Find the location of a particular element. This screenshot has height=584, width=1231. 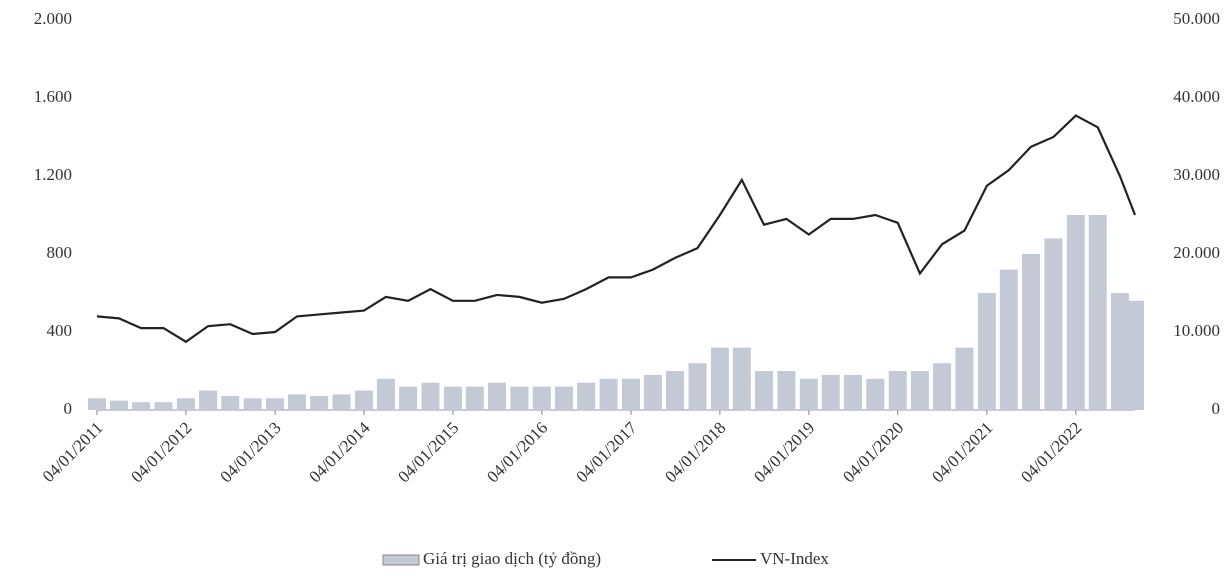

x-tick-label: 04/01/2017 is located at coordinates (606, 452).